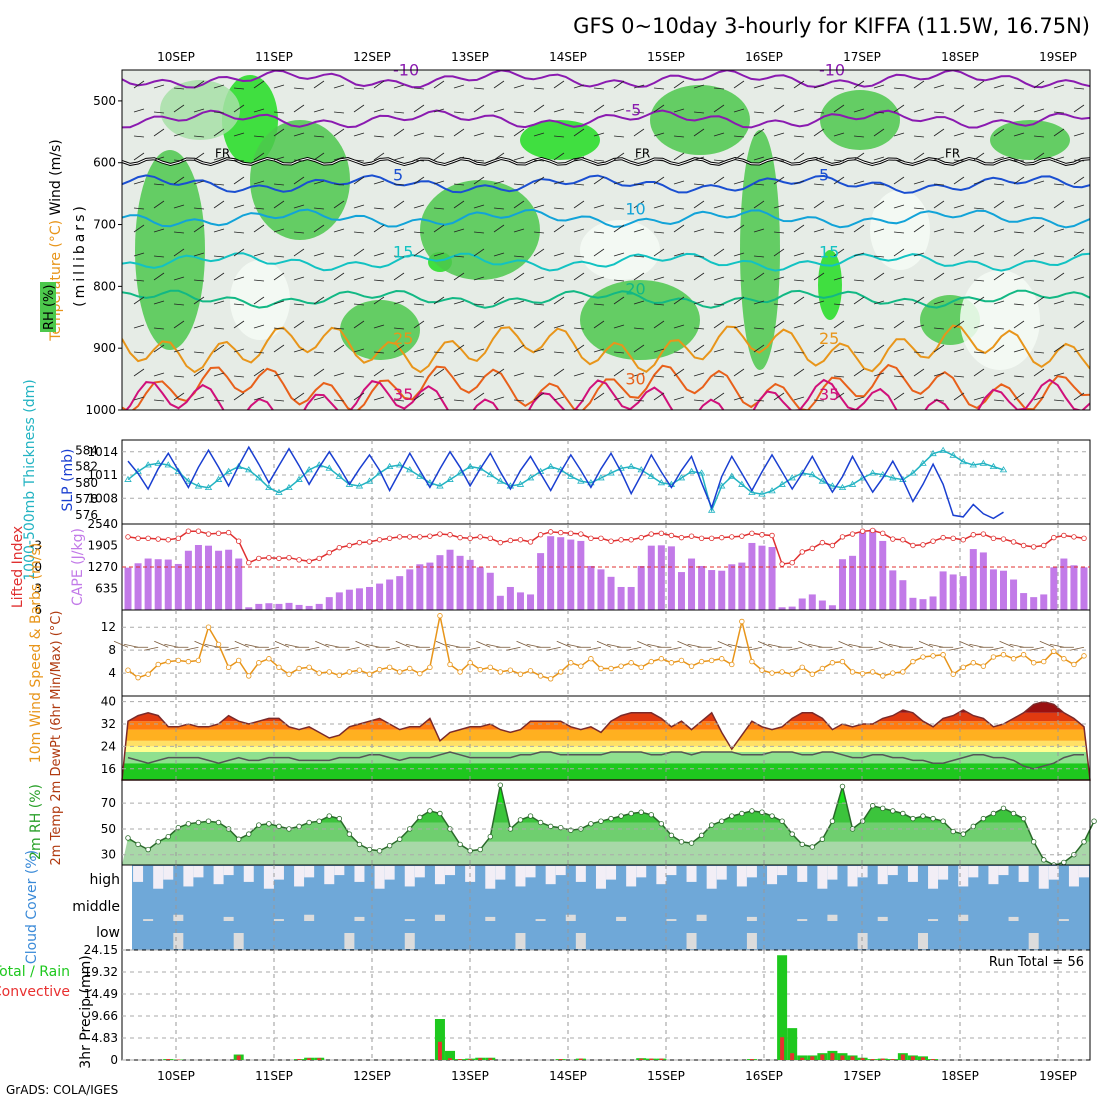 The height and width of the screenshot is (1100, 1100). I want to click on pressure-tick-label: 700, so click(104, 225).